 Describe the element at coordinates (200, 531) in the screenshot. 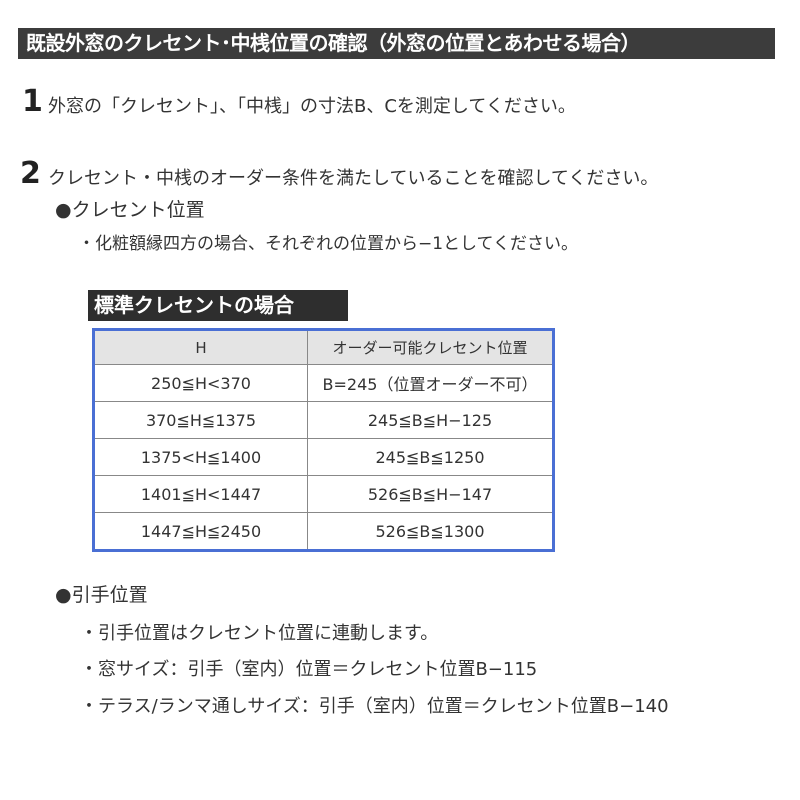

I see `cell-h: 1447≦H≦2450` at that location.